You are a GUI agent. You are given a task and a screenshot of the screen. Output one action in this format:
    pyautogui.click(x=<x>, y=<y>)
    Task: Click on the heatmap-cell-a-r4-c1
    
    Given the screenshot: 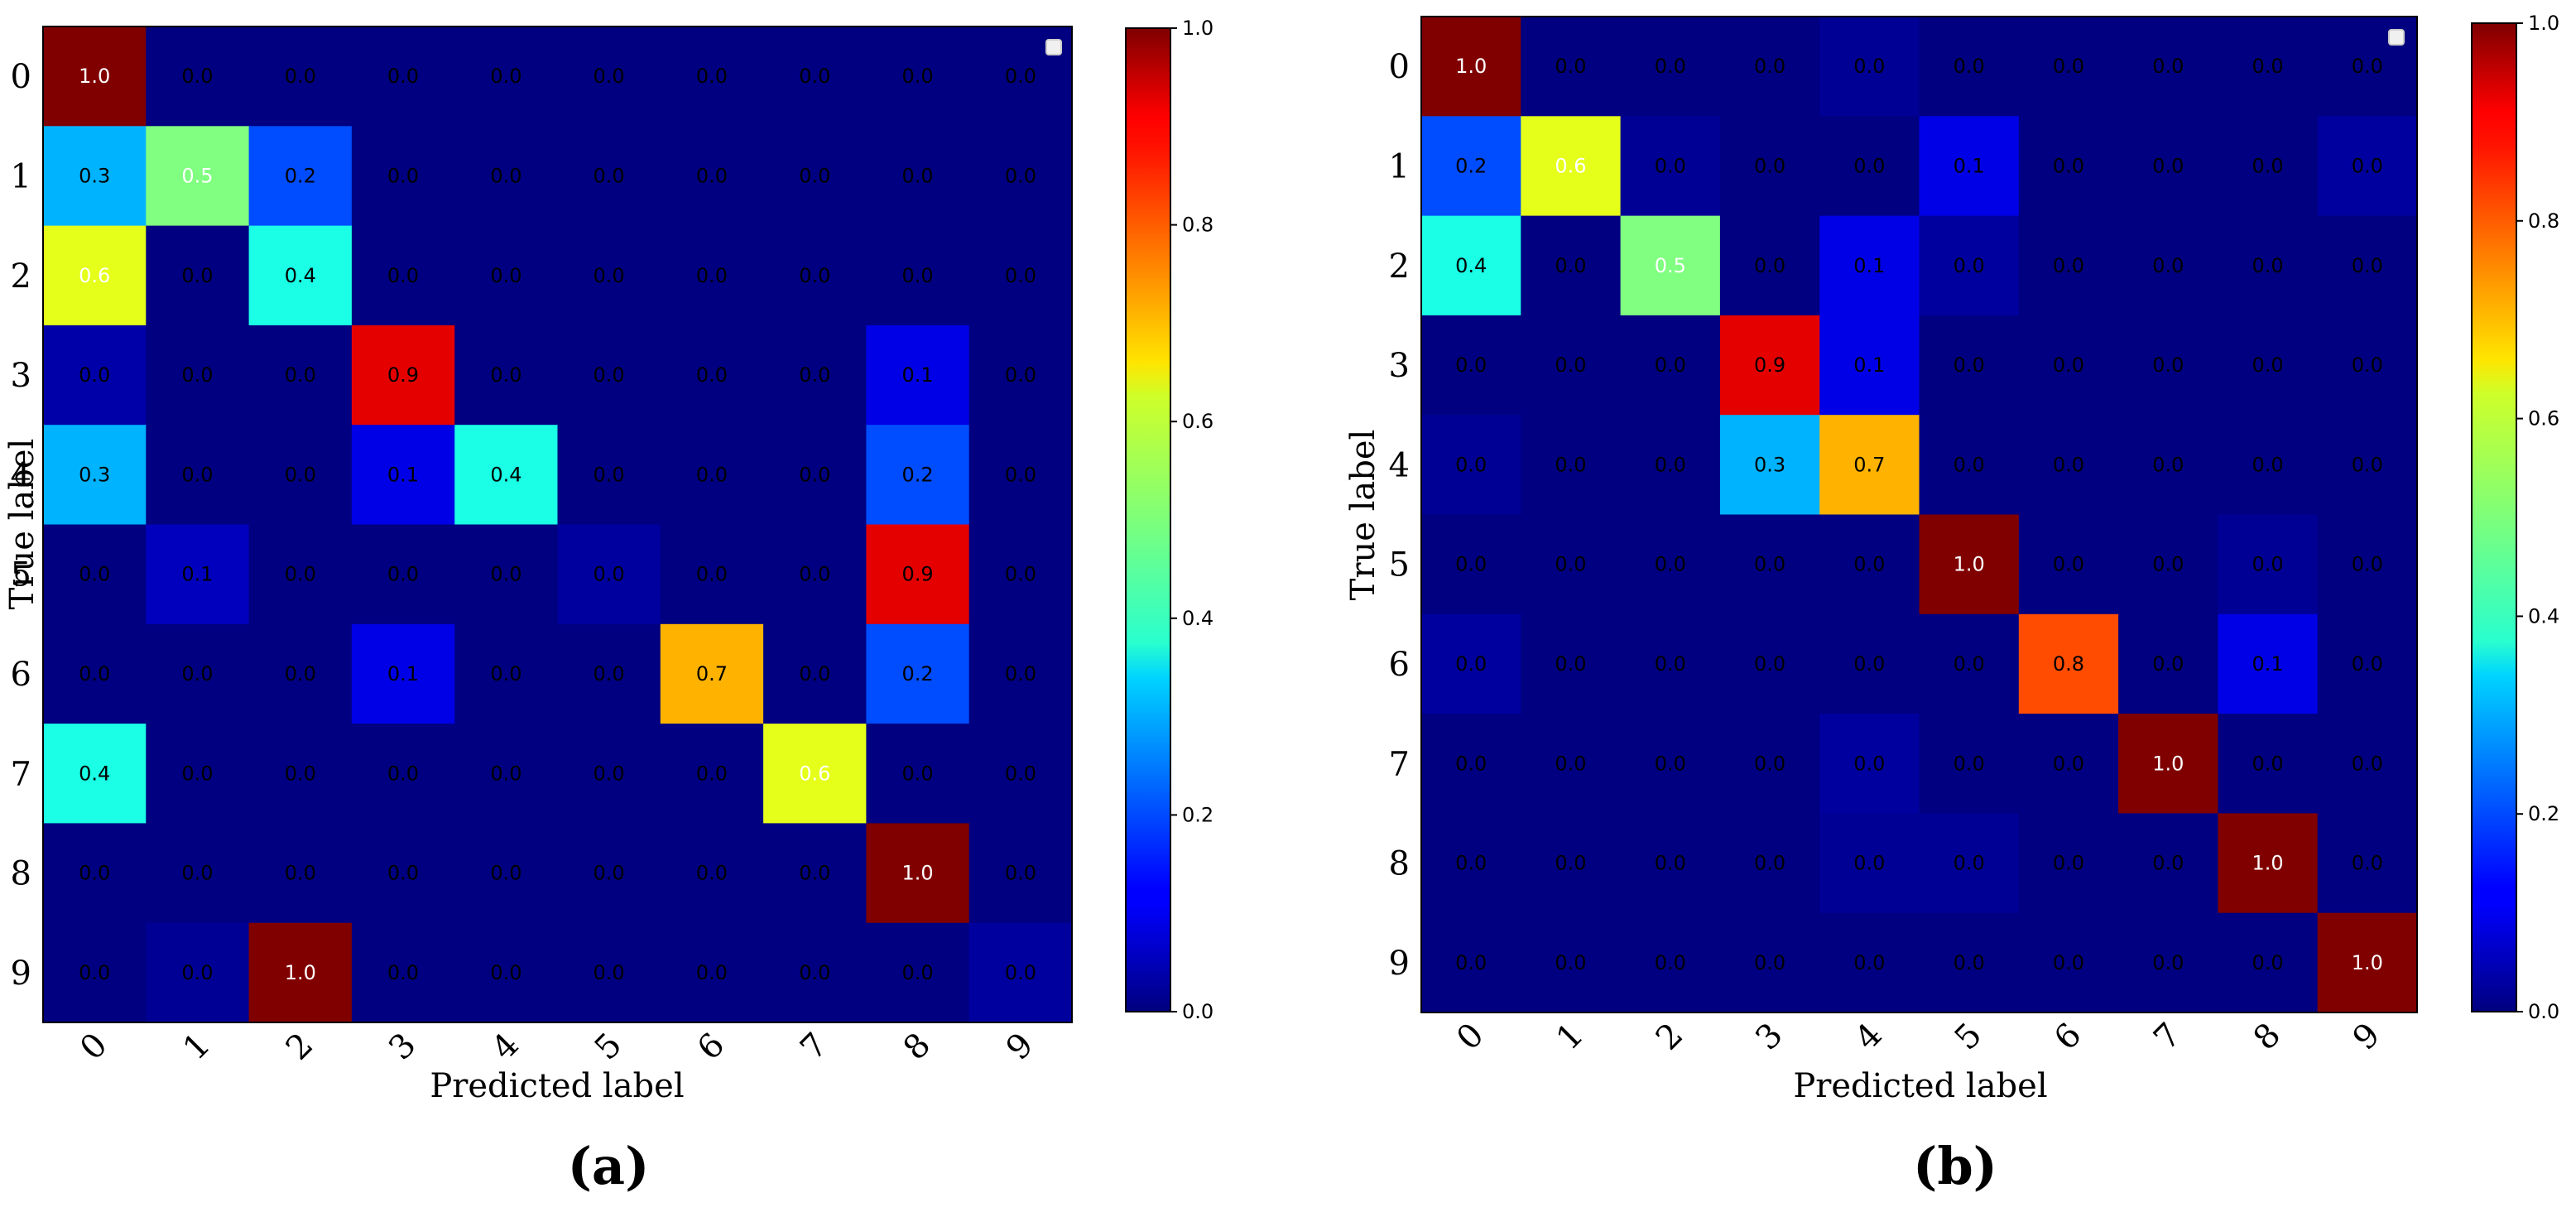 What is the action you would take?
    pyautogui.click(x=198, y=475)
    